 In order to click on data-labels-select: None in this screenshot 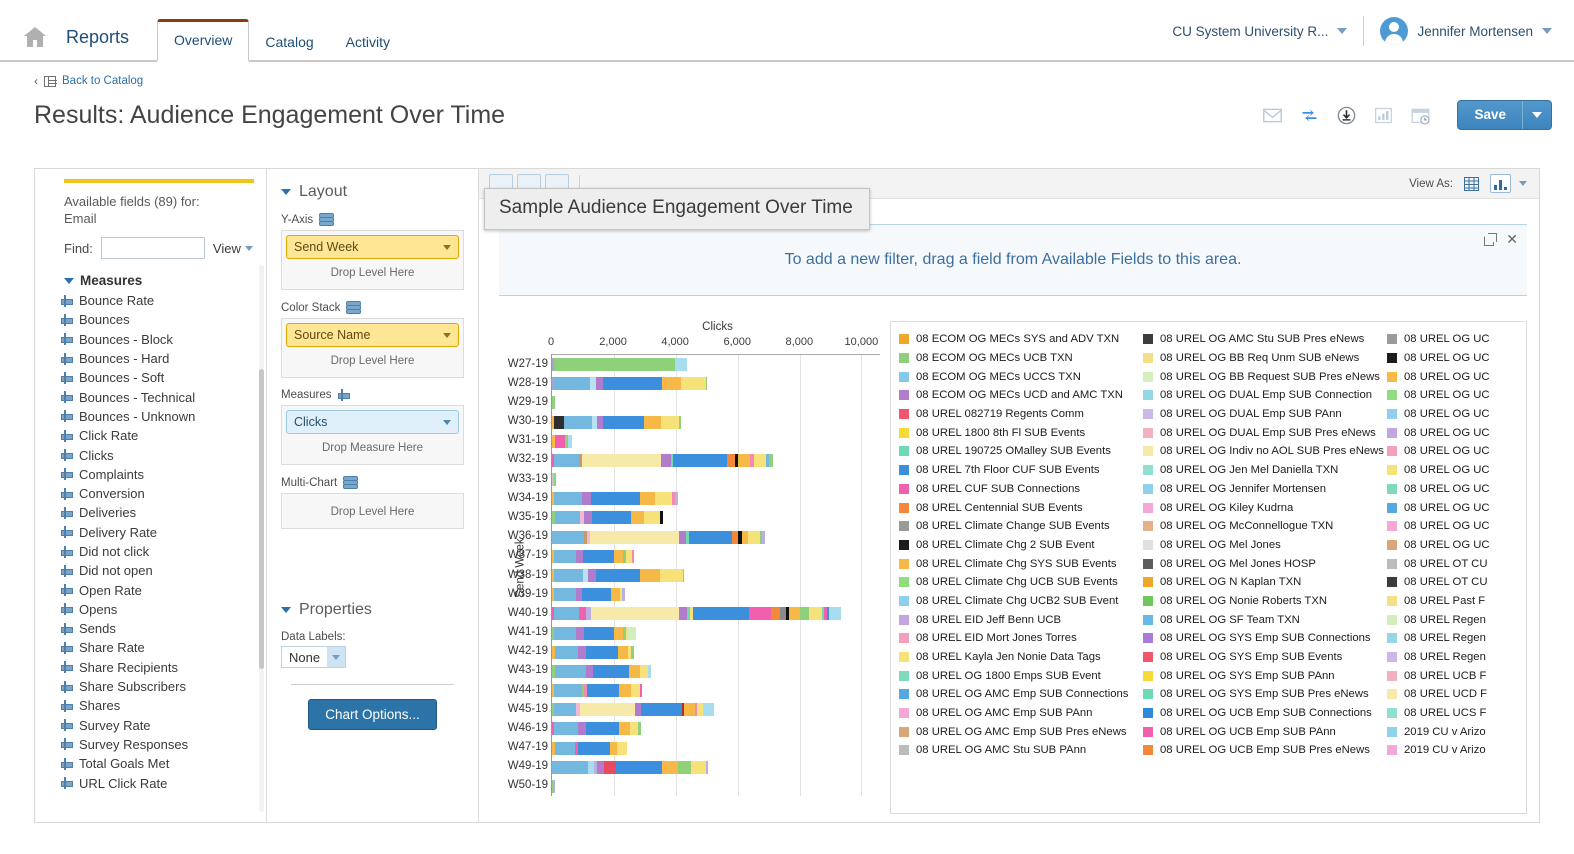, I will do `click(314, 657)`.